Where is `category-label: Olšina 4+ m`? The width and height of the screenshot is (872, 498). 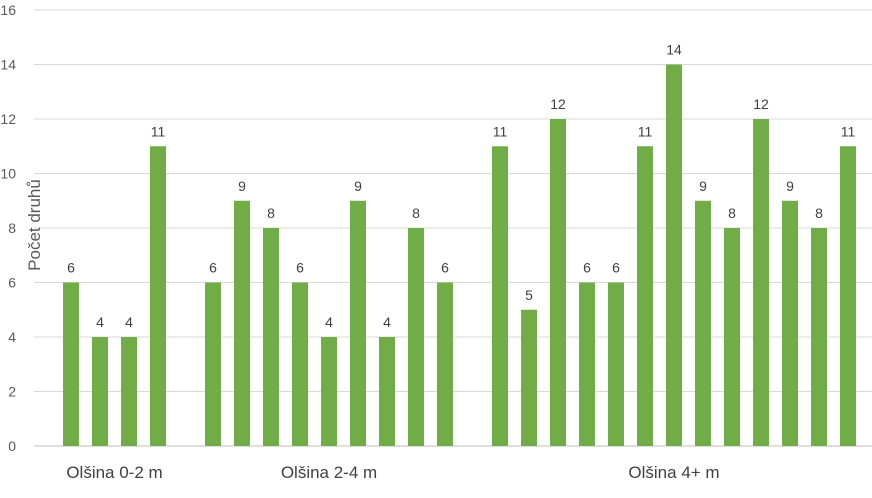 category-label: Olšina 4+ m is located at coordinates (673, 472).